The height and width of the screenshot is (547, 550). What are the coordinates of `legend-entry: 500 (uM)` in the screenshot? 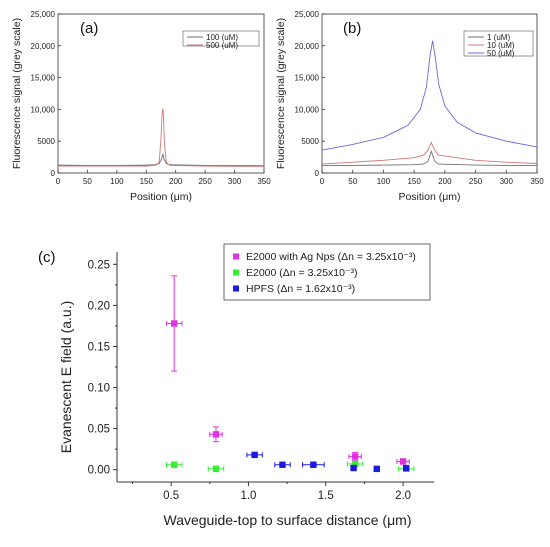 It's located at (222, 45).